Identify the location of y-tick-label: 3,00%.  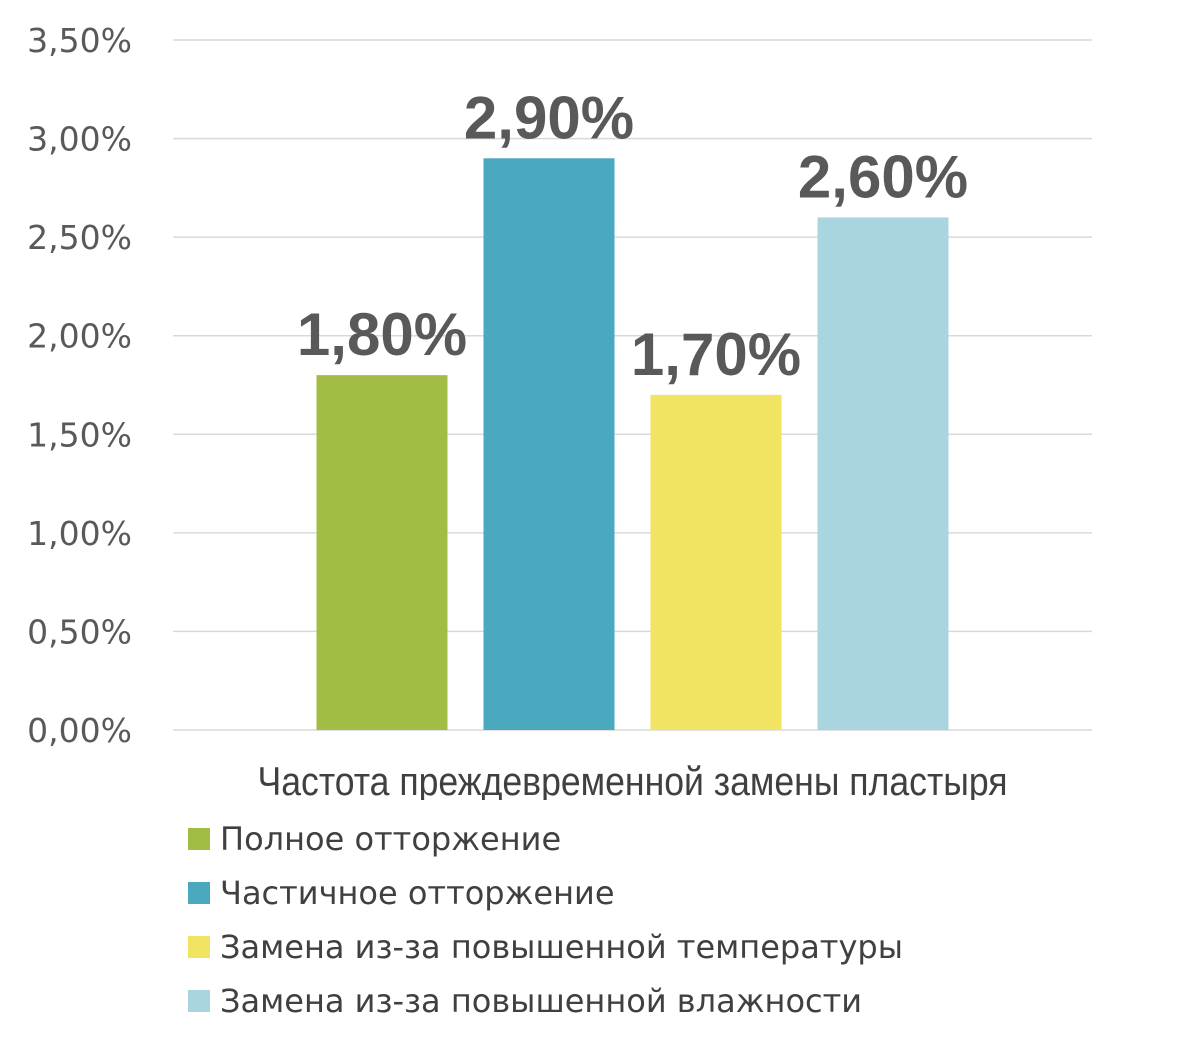
(79, 139).